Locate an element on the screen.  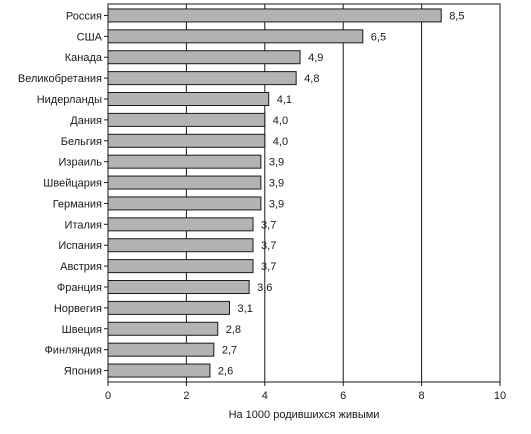
category-label: Россия is located at coordinates (84, 16).